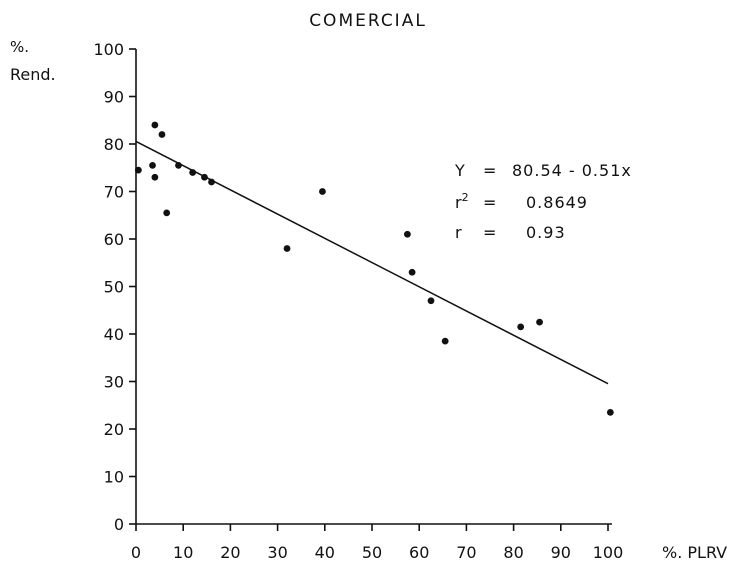  What do you see at coordinates (489, 170) in the screenshot?
I see `equation-equals: =` at bounding box center [489, 170].